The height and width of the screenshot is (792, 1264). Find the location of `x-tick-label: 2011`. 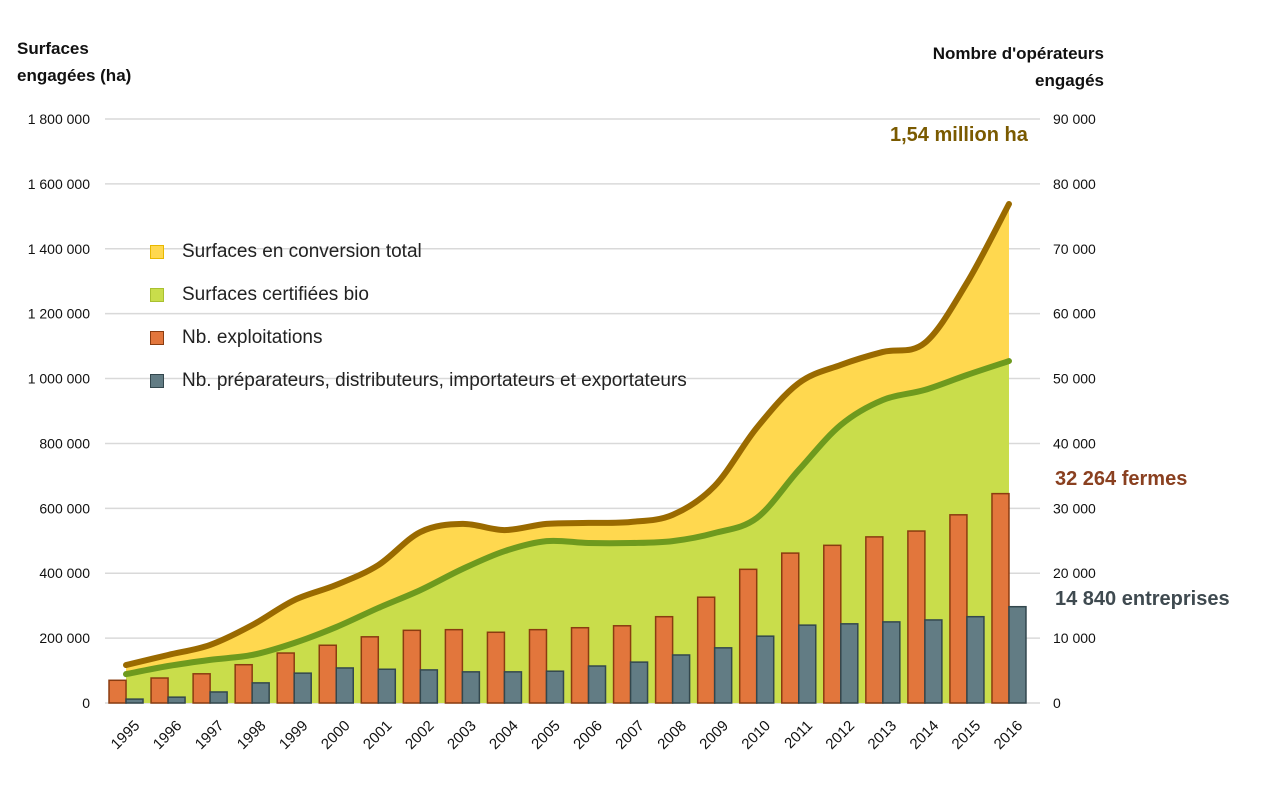

x-tick-label: 2011 is located at coordinates (798, 734).